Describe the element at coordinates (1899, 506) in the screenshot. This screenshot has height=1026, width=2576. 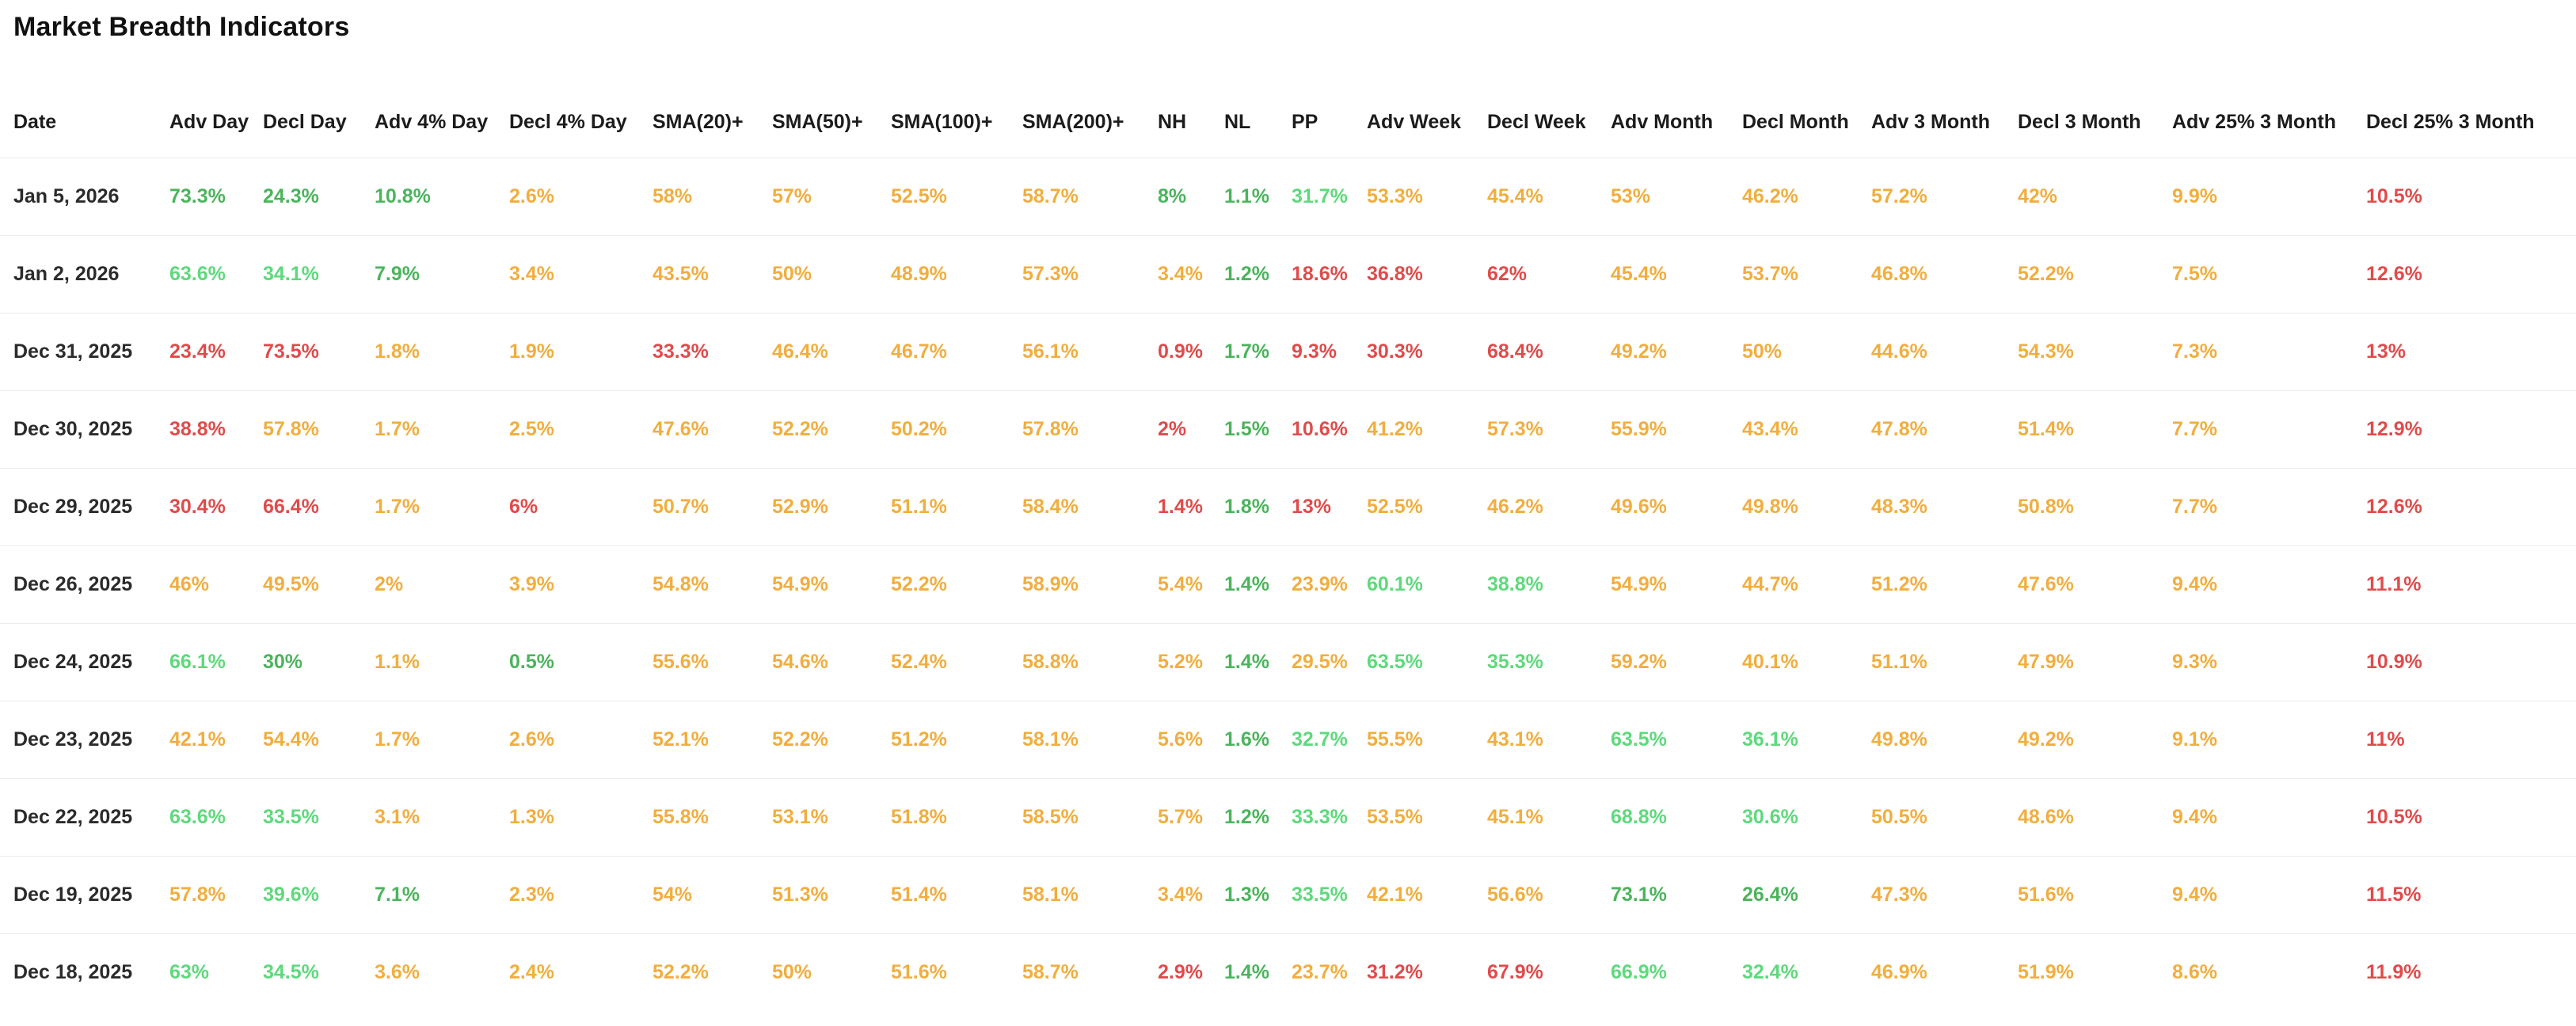
I see `cell-adv_3_month: 48.3%` at that location.